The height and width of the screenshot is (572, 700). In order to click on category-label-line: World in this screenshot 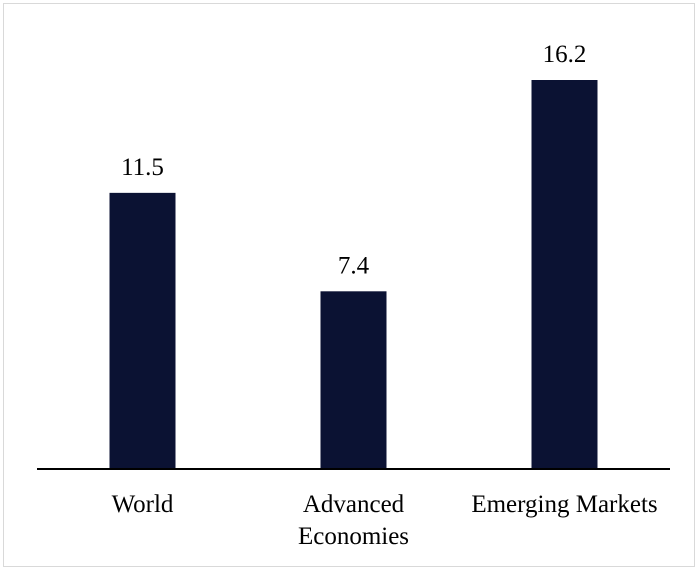, I will do `click(143, 504)`.